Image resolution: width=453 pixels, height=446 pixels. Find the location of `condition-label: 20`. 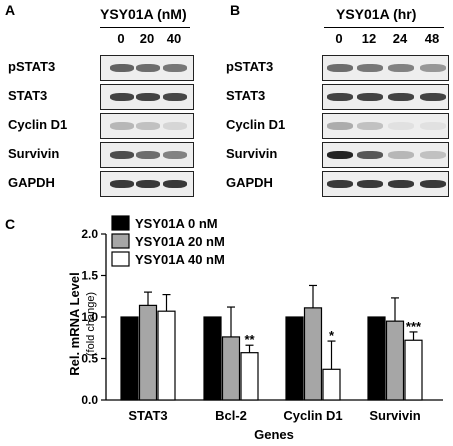

condition-label: 20 is located at coordinates (147, 38).